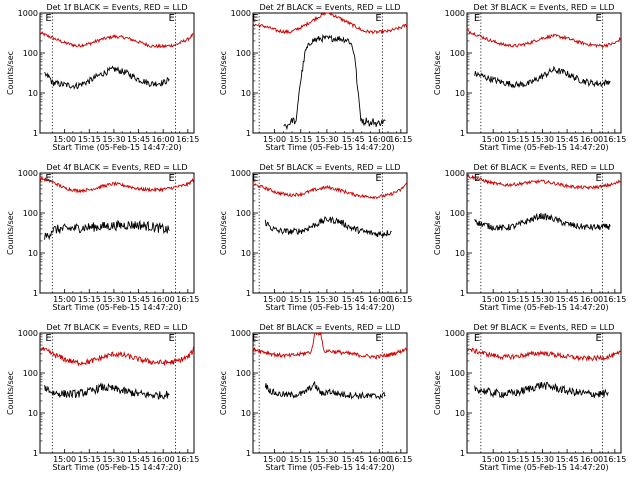  I want to click on panel-title: Det 6f BLACK = Events, RED = LLD, so click(543, 167).